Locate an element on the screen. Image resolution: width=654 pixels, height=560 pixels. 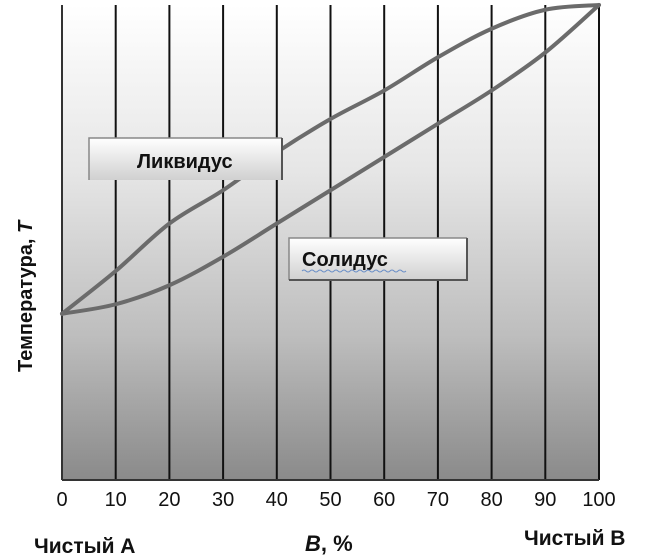
x-tick-label-90: 90 is located at coordinates (545, 500).